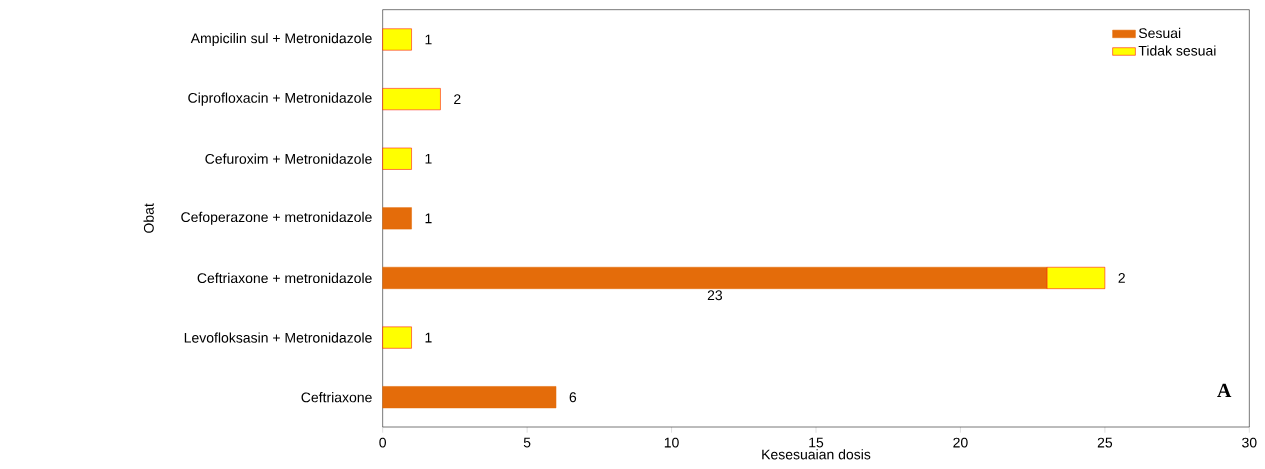  Describe the element at coordinates (383, 442) in the screenshot. I see `x-tick-label: 0` at that location.